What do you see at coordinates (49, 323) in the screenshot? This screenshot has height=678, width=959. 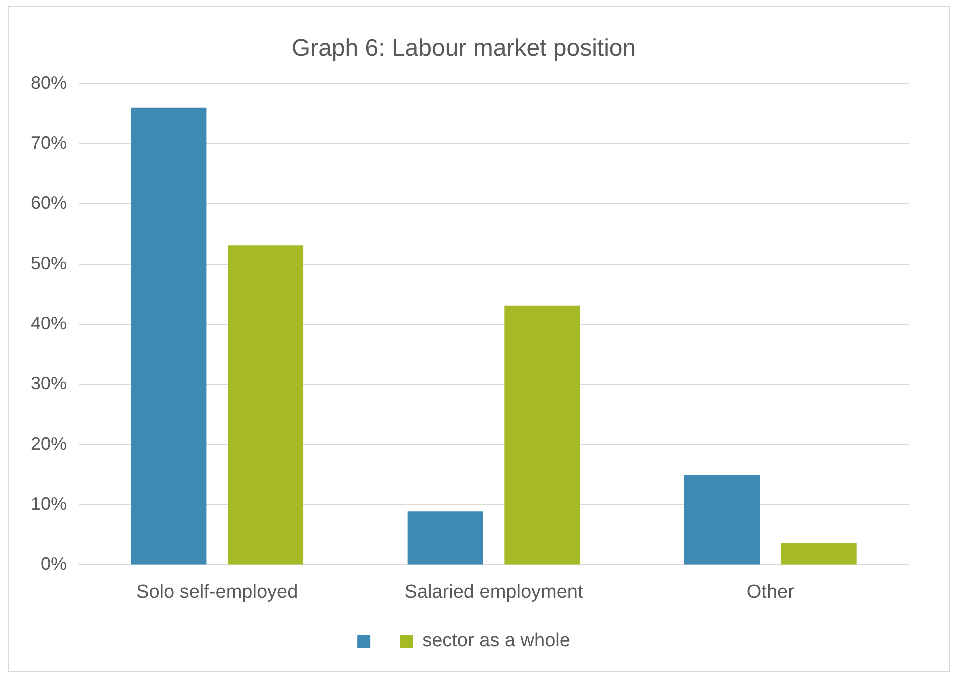 I see `y-tick-label: 40%` at bounding box center [49, 323].